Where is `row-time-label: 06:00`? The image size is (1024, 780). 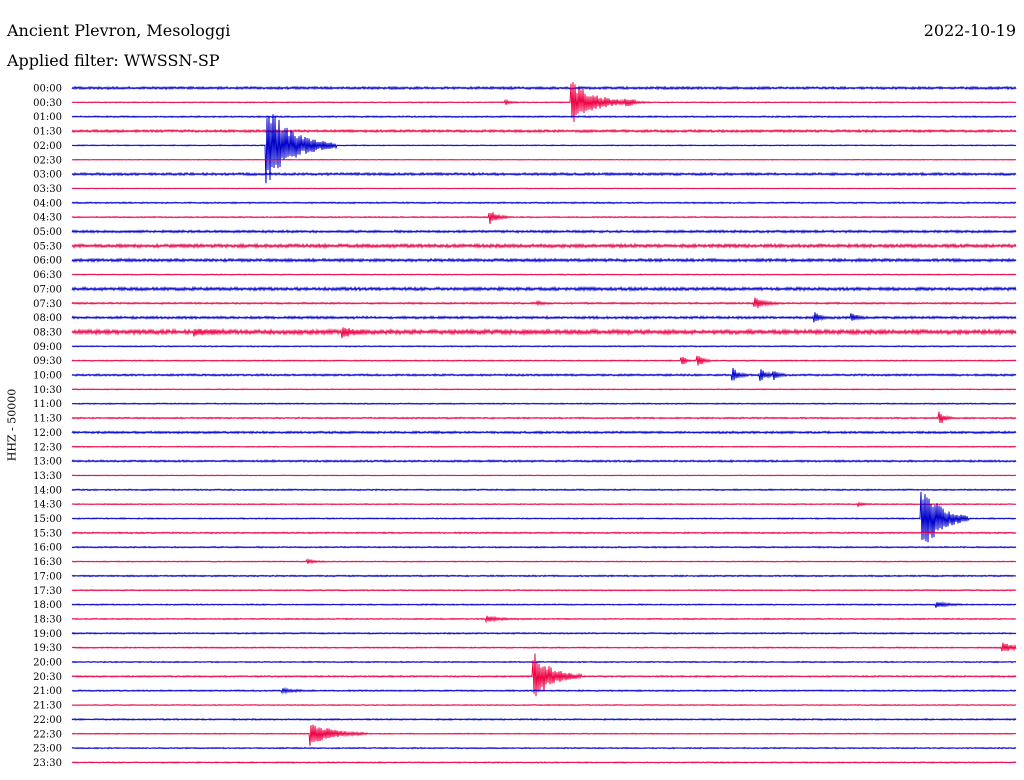 row-time-label: 06:00 is located at coordinates (47, 261).